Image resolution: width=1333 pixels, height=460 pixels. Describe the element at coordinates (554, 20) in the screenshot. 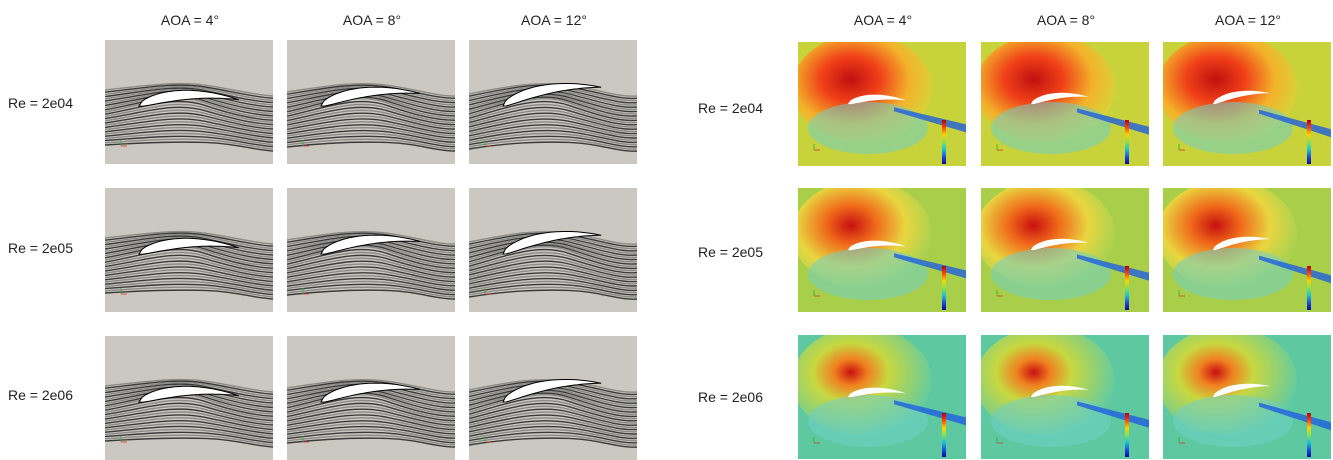

I see `left-col-header-aoa12: AOA = 12°` at that location.